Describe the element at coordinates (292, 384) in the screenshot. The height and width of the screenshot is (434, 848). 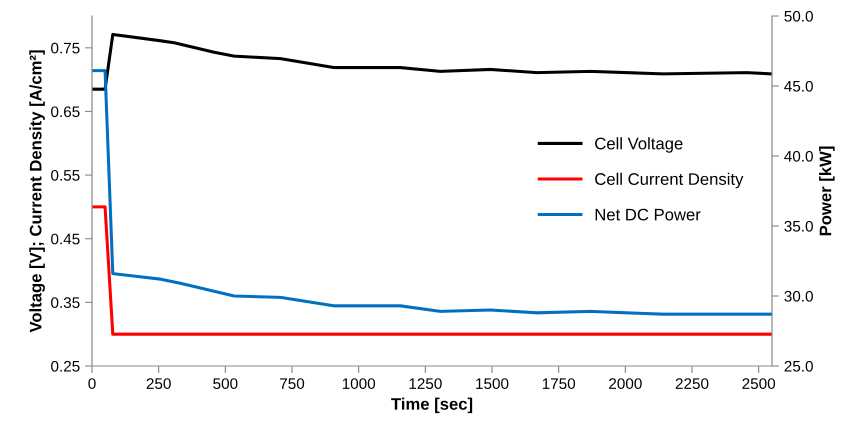
I see `x-tick-label: 750` at that location.